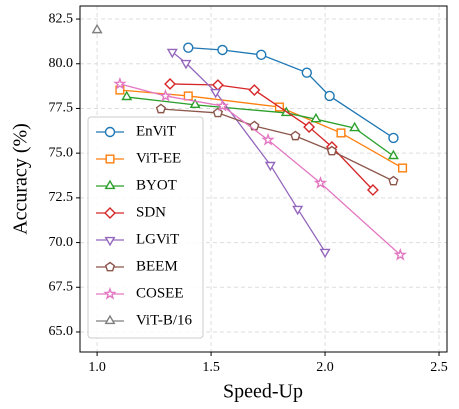 The image size is (459, 409). What do you see at coordinates (439, 367) in the screenshot?
I see `x-tick-label: 2.5` at bounding box center [439, 367].